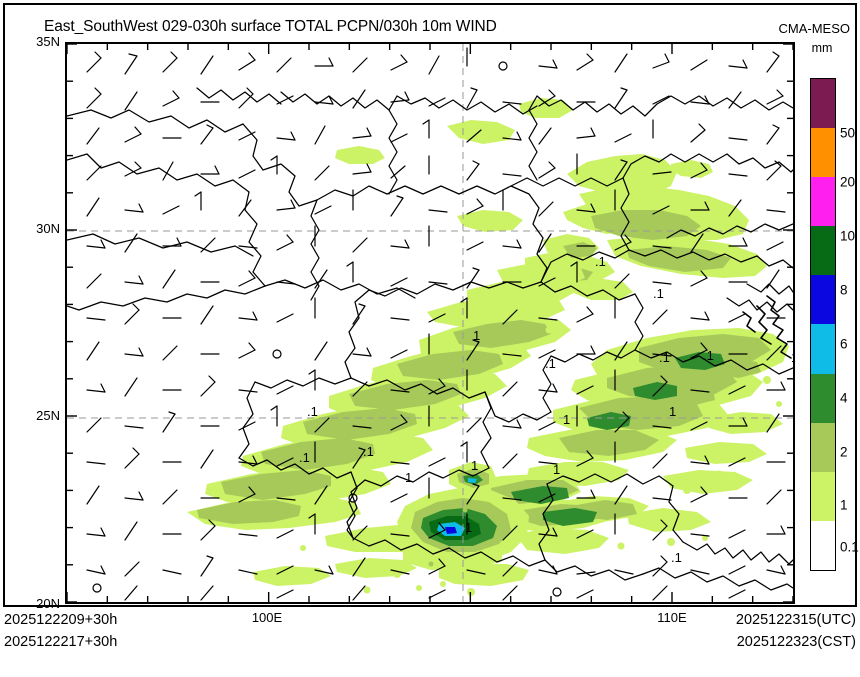 The width and height of the screenshot is (860, 677). Describe the element at coordinates (61, 620) in the screenshot. I see `footer-init-utc: 2025122209+30h` at that location.